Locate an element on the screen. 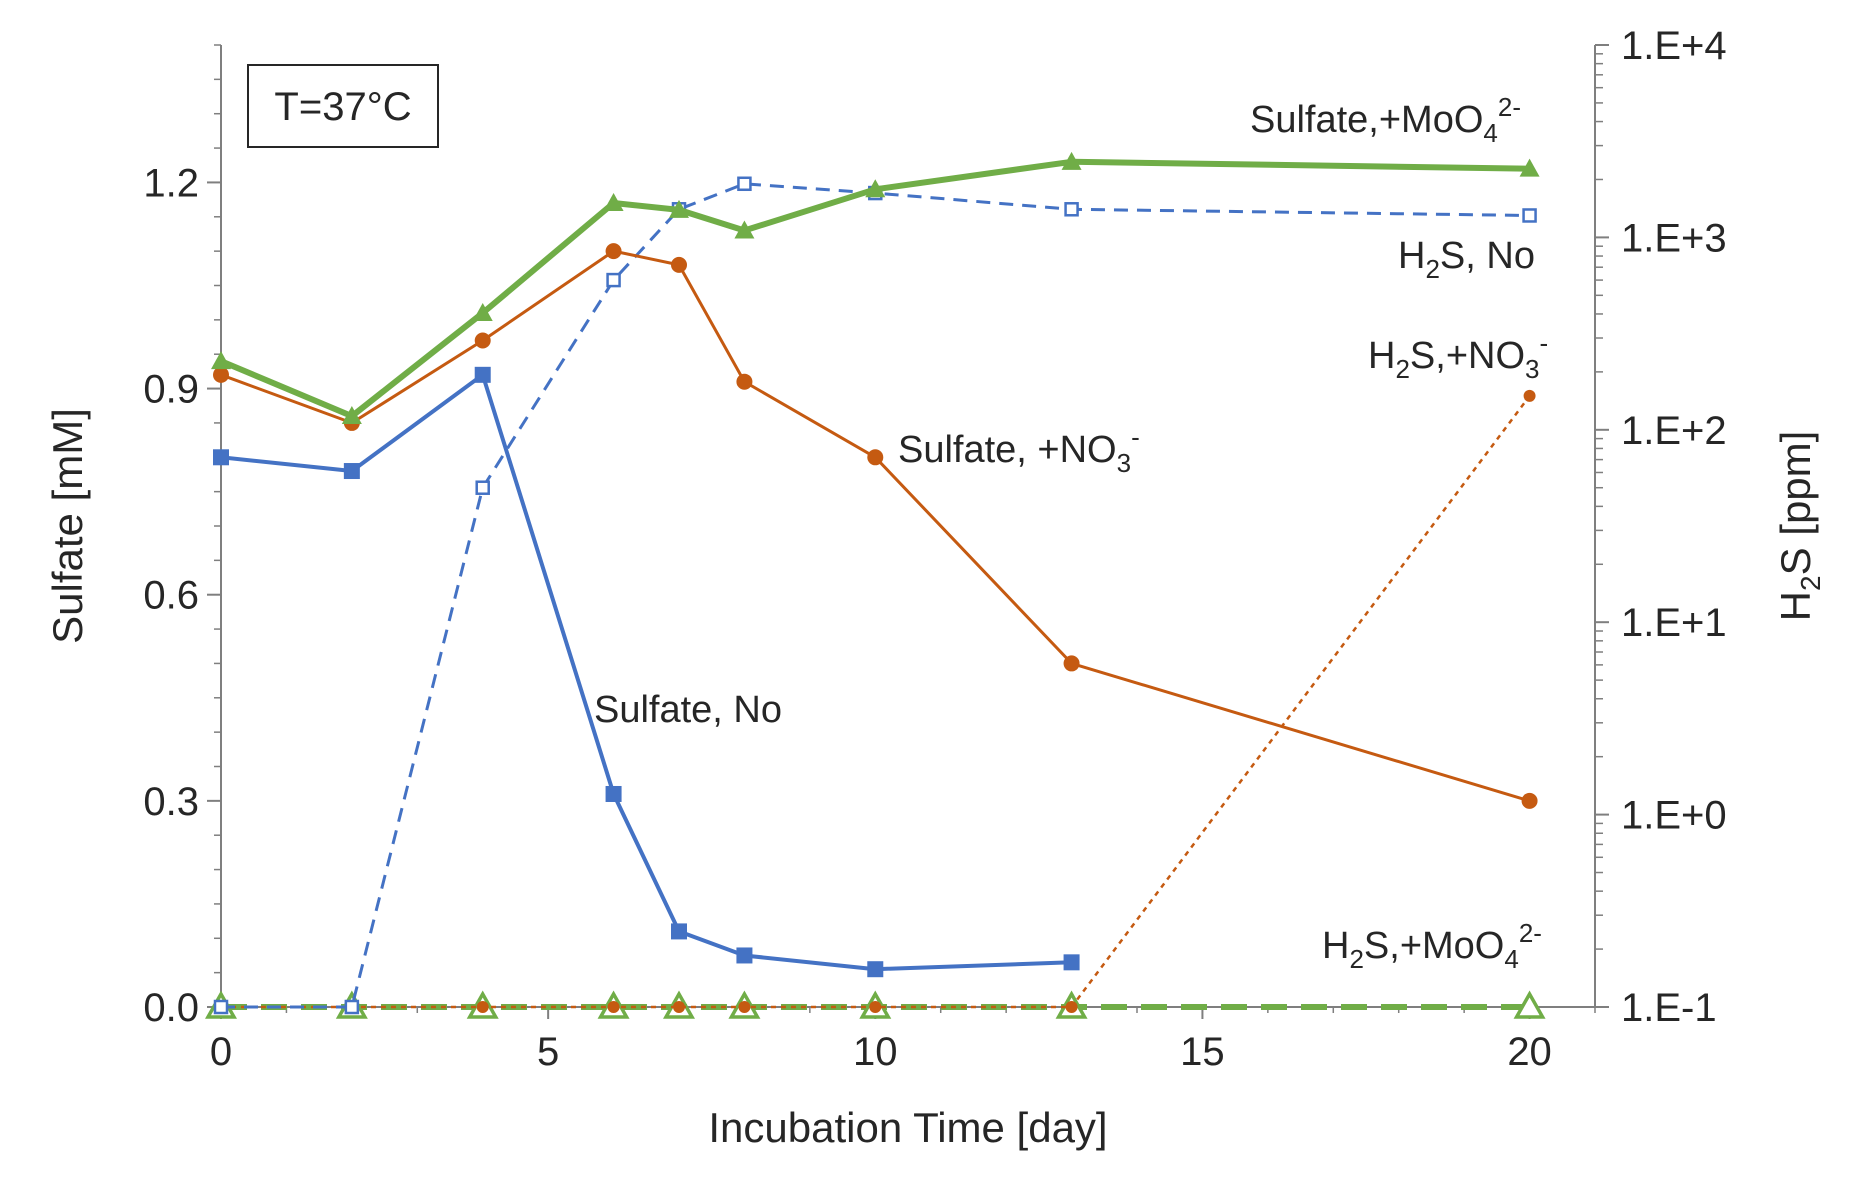 The image size is (1855, 1188). y2-tick-label: 1.E-1 is located at coordinates (1669, 1008).